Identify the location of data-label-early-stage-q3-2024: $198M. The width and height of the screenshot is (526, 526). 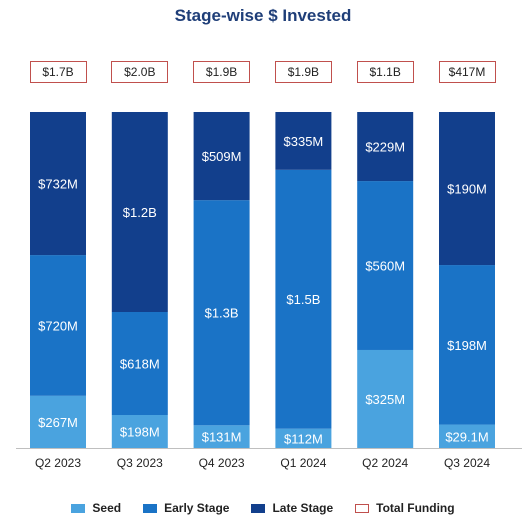
(467, 345).